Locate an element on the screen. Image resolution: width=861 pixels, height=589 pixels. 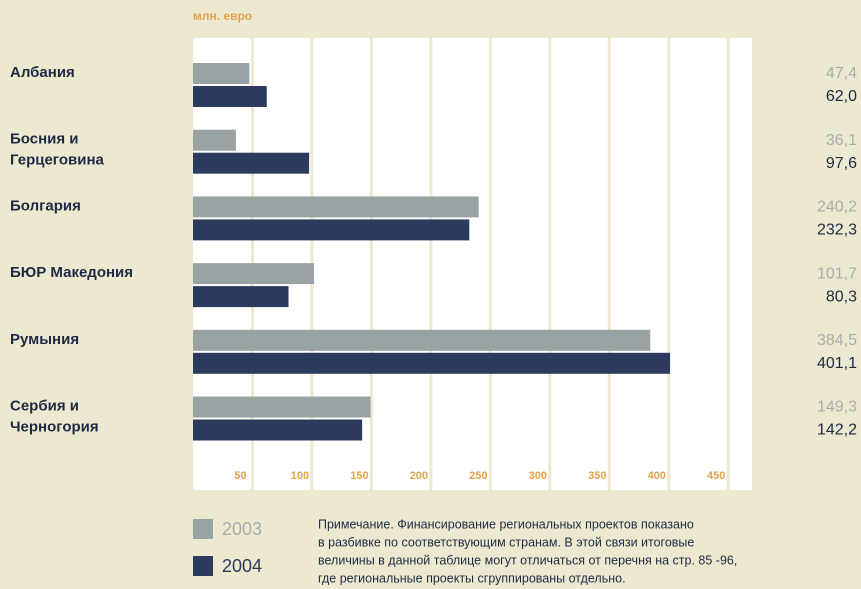
value-label: 240,2 is located at coordinates (837, 207).